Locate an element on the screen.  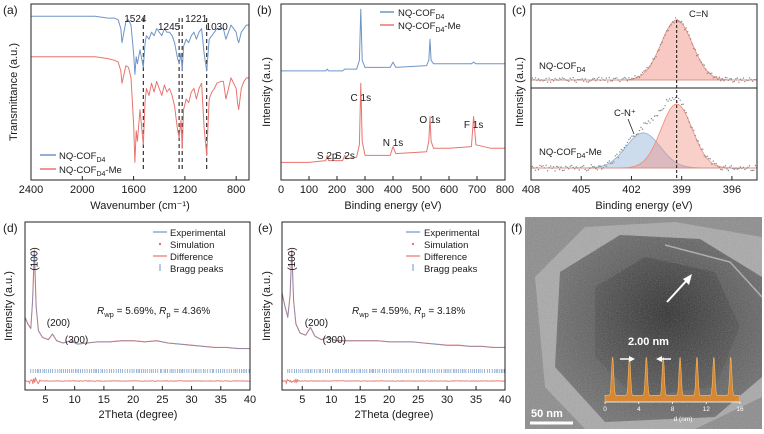
x-axis-label-c: Binding energy (eV) is located at coordinates (643, 206).